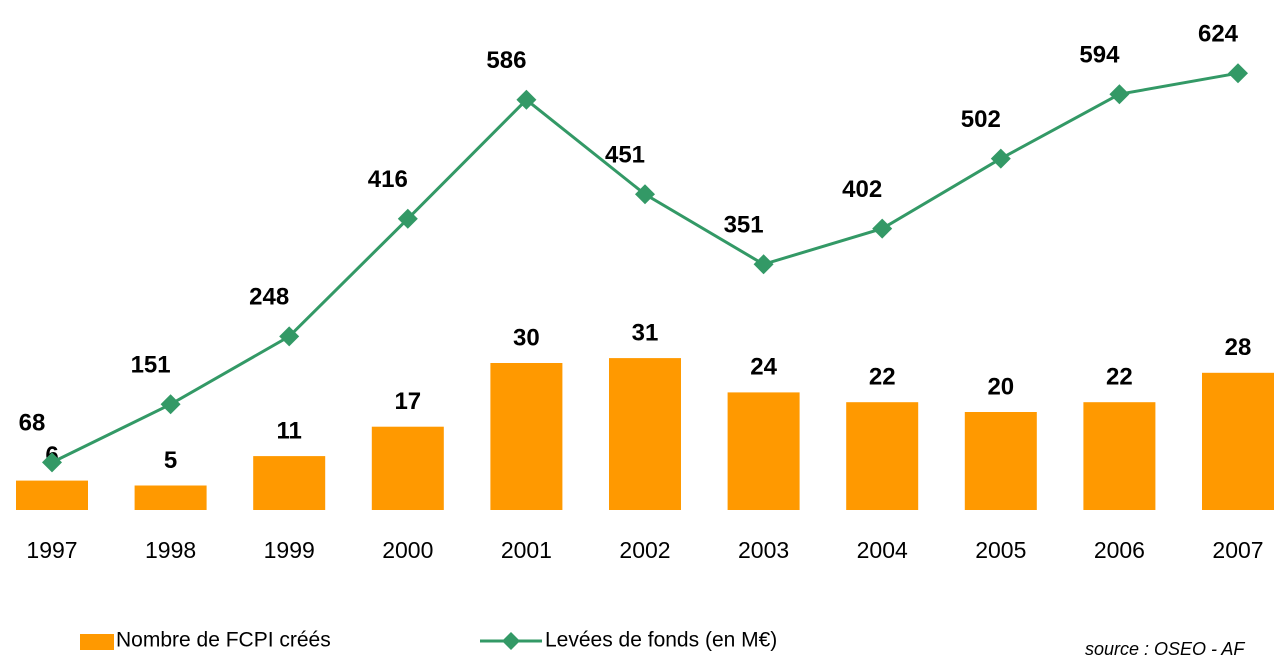  I want to click on bar-value-label: 11, so click(289, 430).